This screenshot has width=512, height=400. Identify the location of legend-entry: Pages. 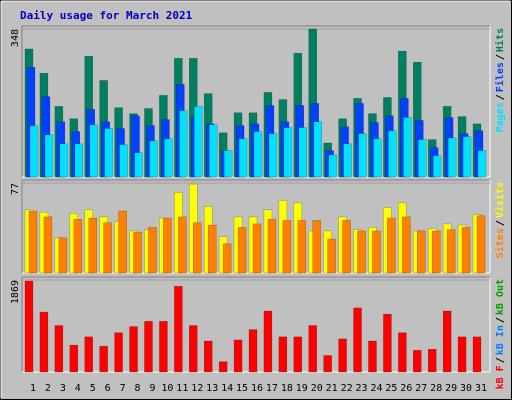
(500, 117).